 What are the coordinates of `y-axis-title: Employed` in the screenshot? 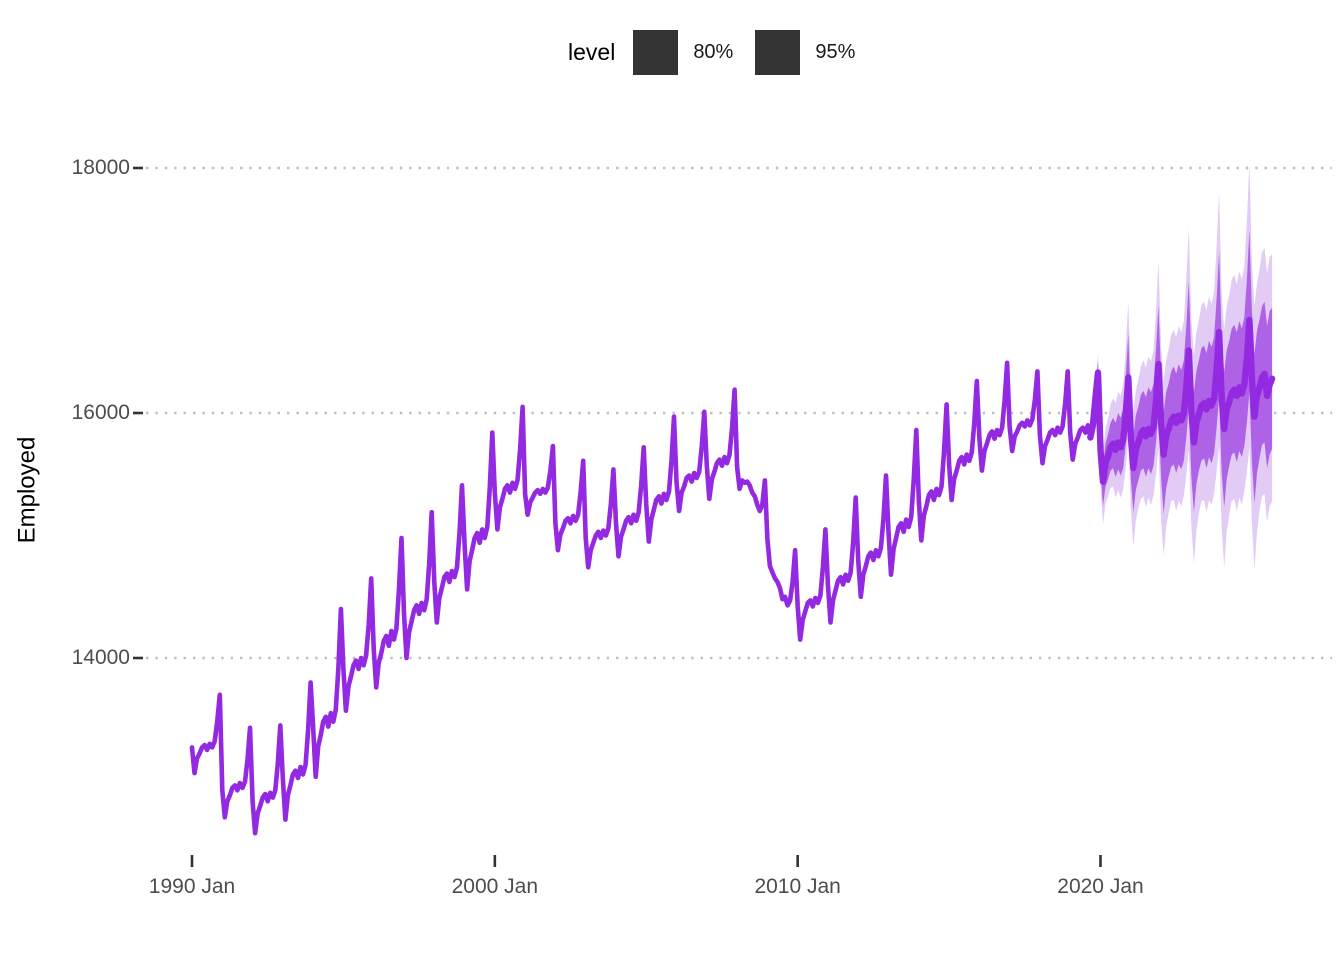 It's located at (27, 490).